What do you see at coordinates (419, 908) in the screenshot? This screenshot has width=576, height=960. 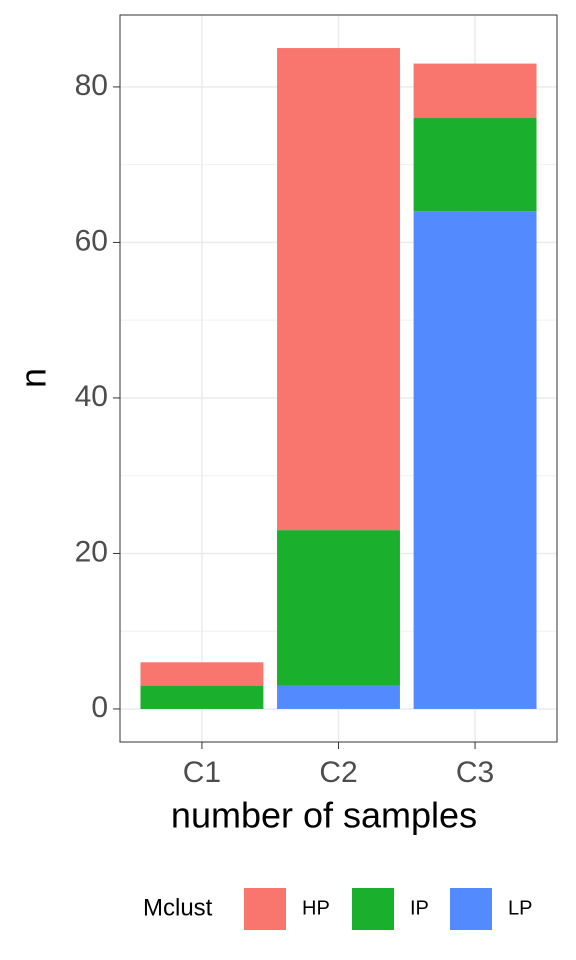 I see `legend-label: IP` at bounding box center [419, 908].